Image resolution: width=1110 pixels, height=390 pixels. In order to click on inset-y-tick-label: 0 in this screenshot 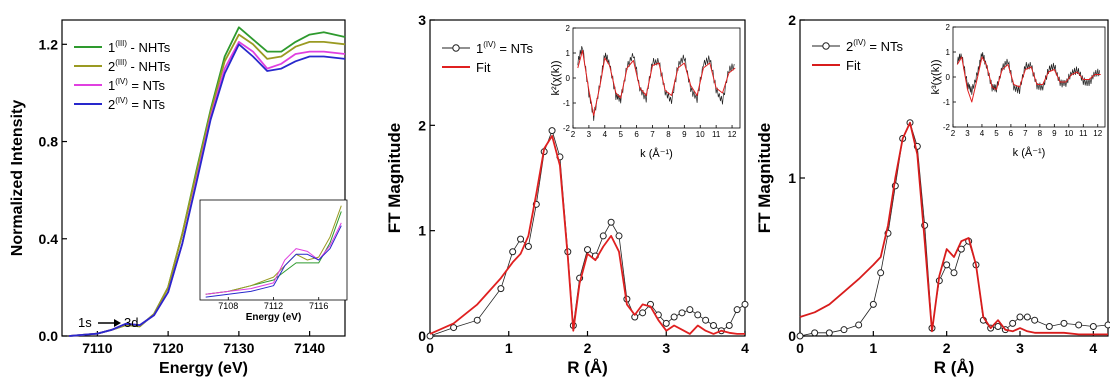, I will do `click(948, 77)`.